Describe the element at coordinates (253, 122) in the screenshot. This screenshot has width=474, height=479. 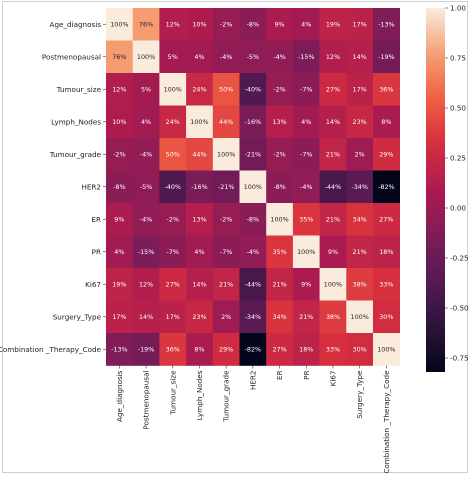
I see `cell-annotation-3-5: -16%` at that location.